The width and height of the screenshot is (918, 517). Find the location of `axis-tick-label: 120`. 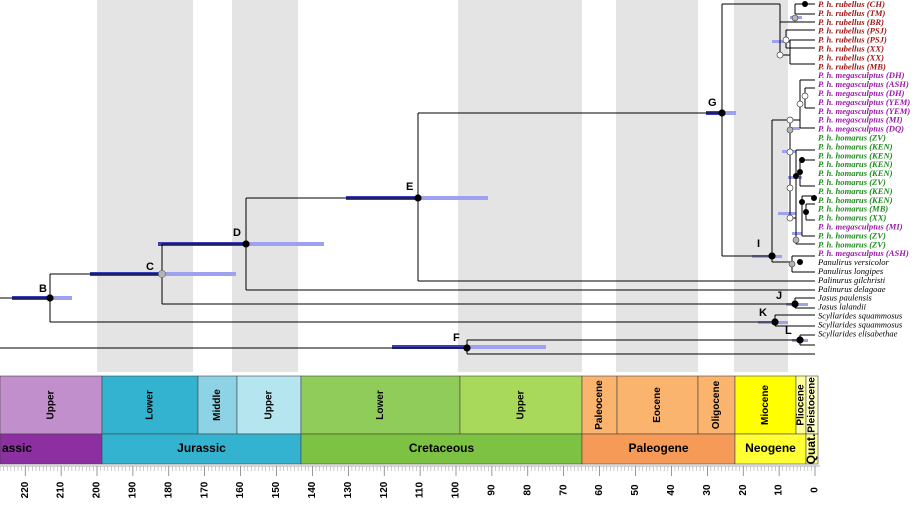

axis-tick-label: 120 is located at coordinates (384, 489).